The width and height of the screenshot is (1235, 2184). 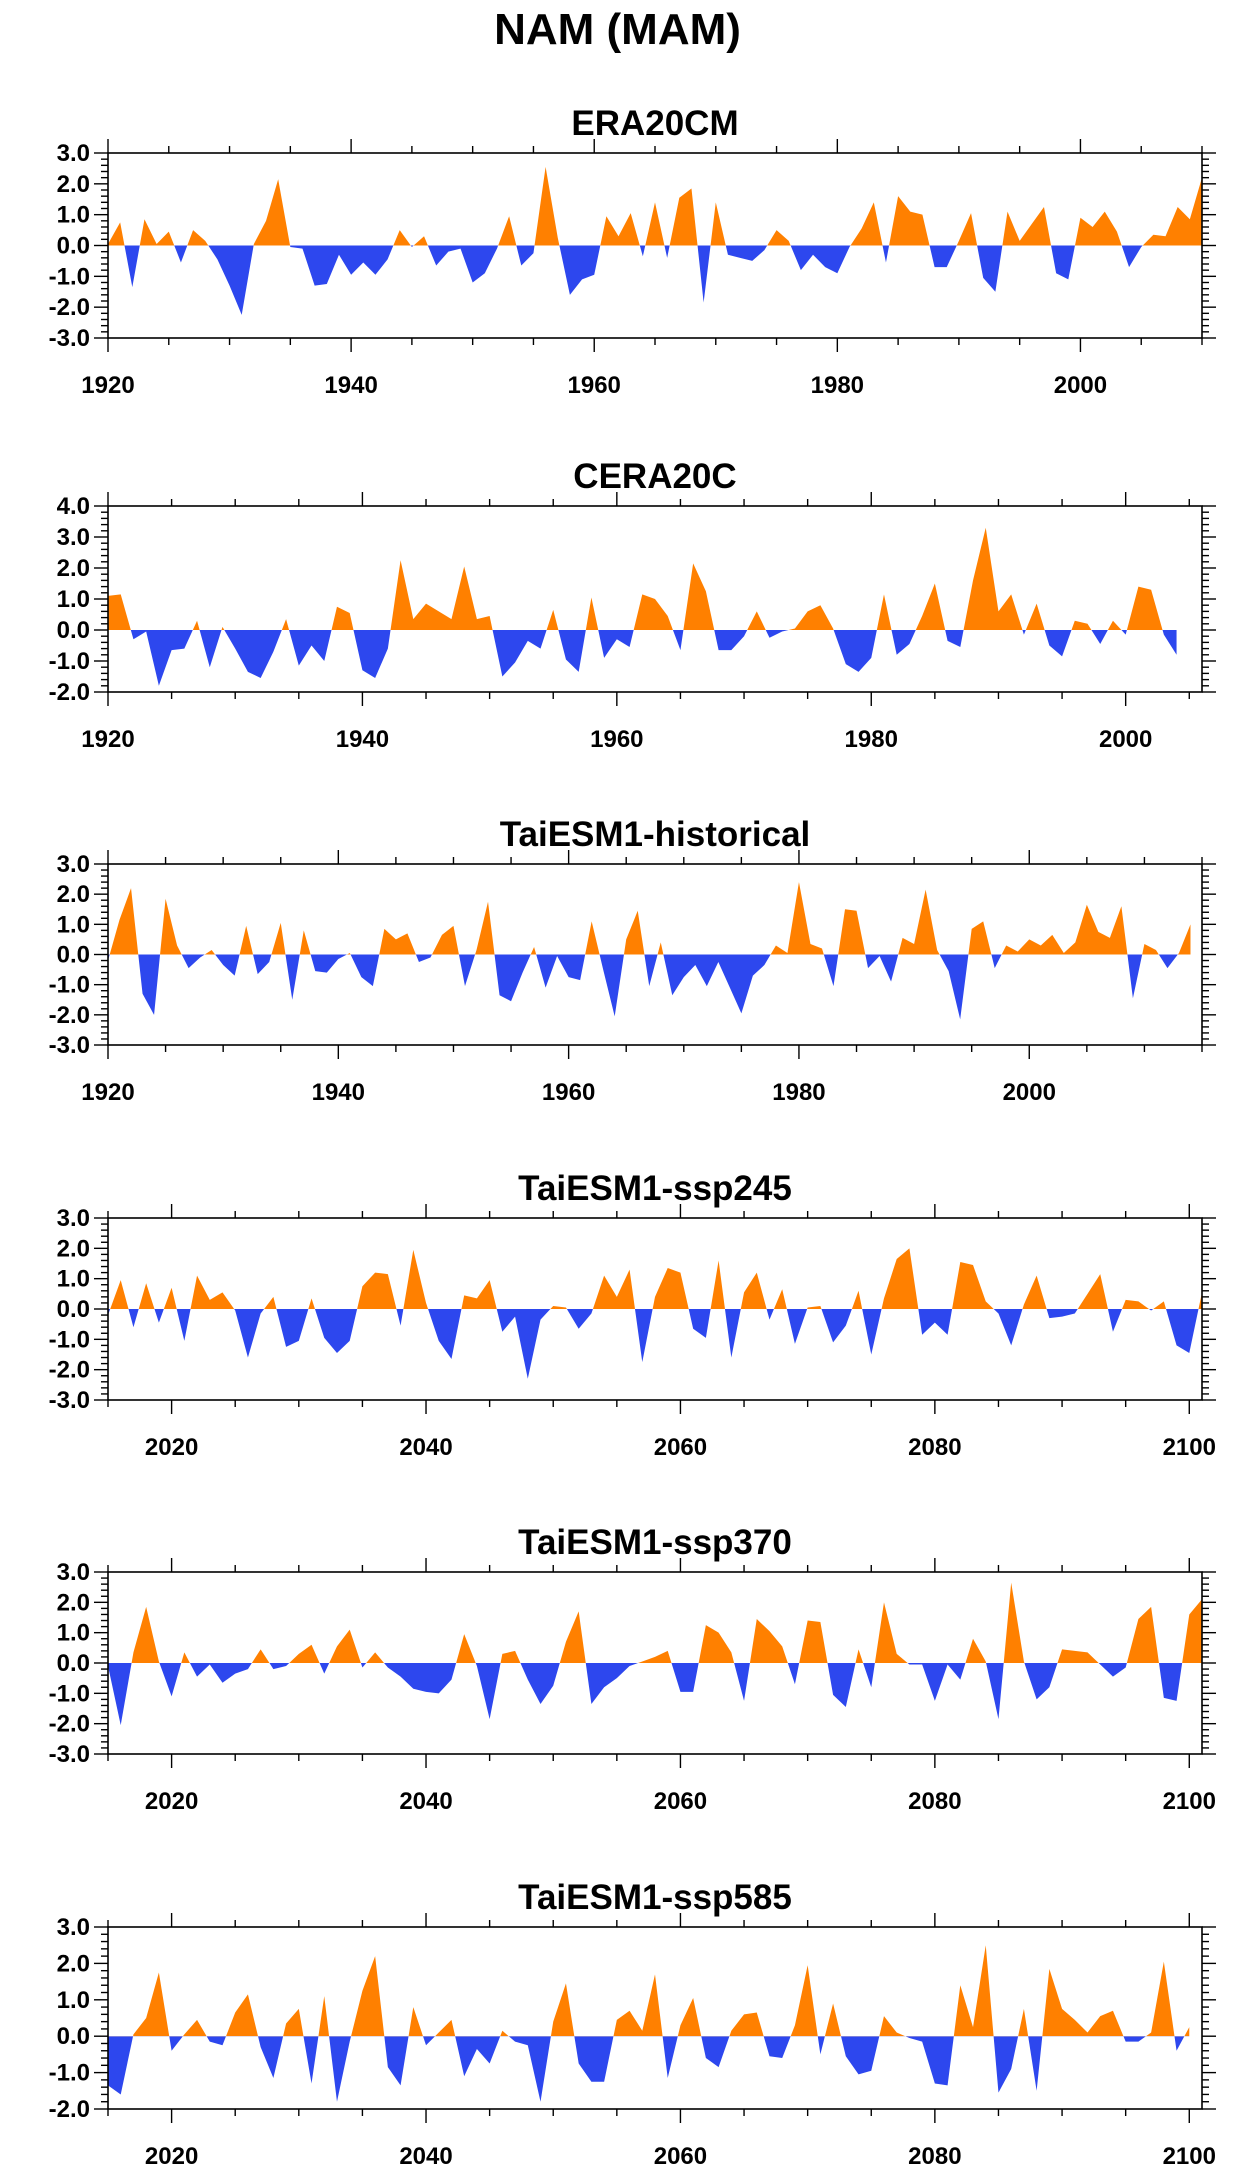 What do you see at coordinates (73, 506) in the screenshot?
I see `y-tick-label: 4.0` at bounding box center [73, 506].